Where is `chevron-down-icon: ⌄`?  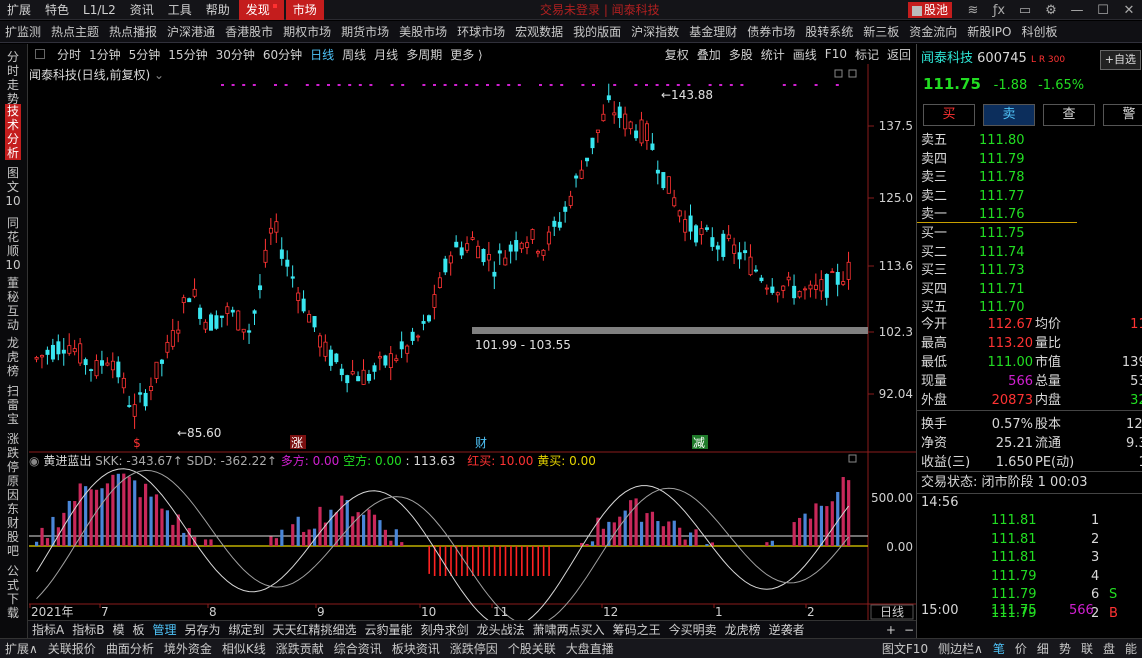 chevron-down-icon: ⌄ is located at coordinates (159, 75).